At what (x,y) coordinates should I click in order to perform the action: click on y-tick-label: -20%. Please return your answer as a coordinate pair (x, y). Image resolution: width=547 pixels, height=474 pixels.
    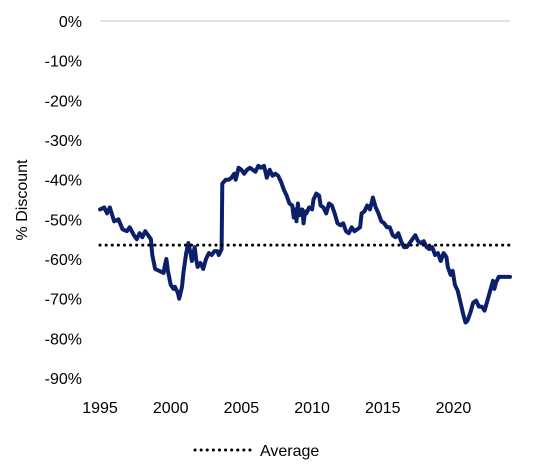
    Looking at the image, I should click on (63, 101).